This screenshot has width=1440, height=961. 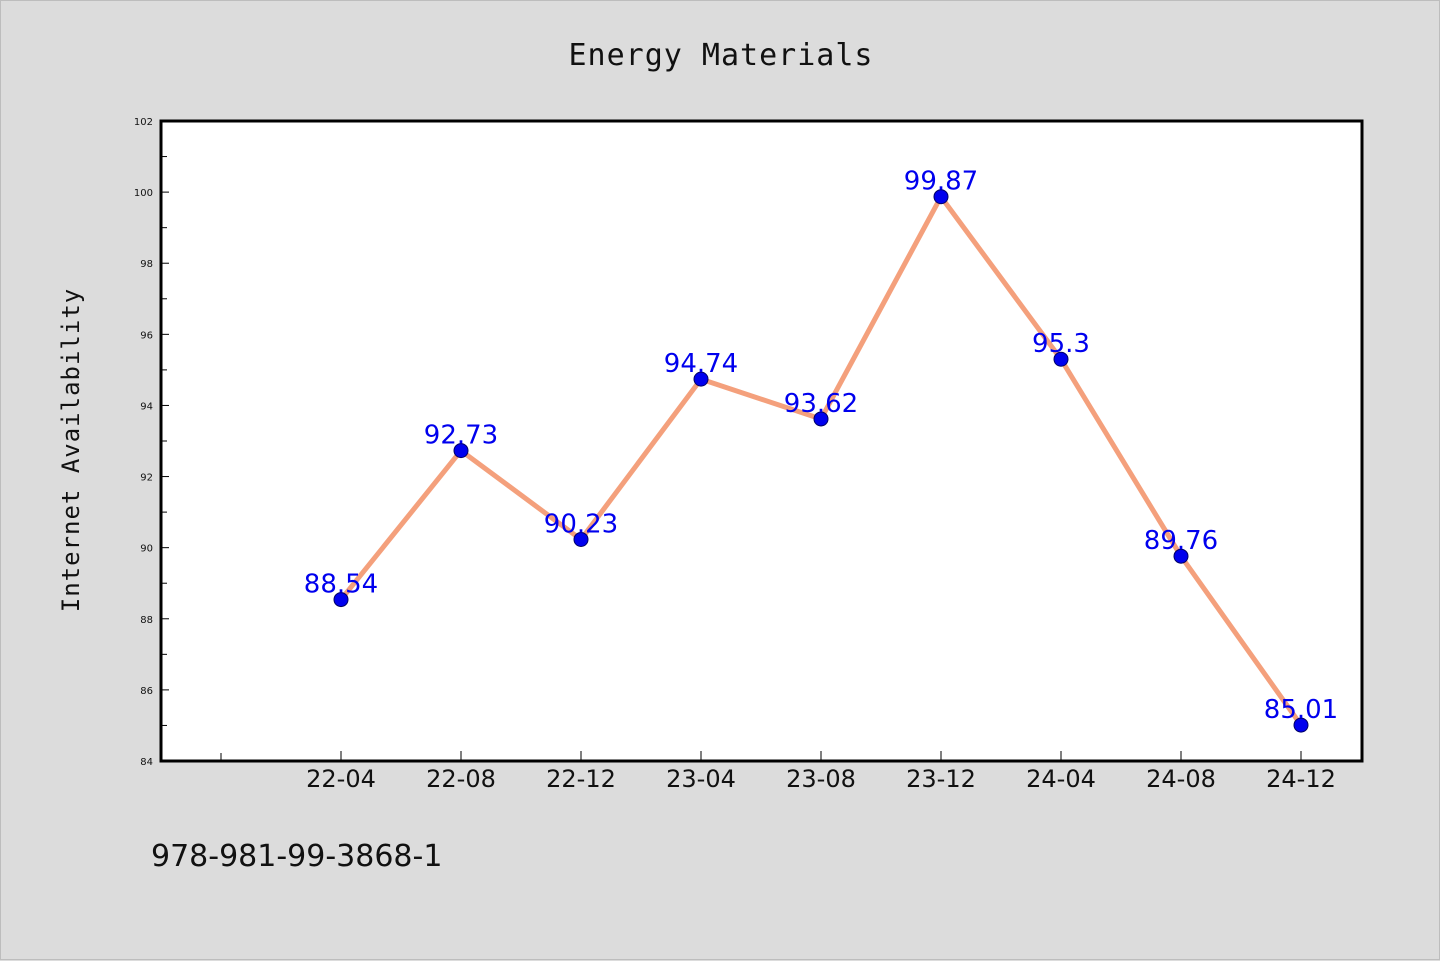 What do you see at coordinates (941, 779) in the screenshot?
I see `x-tick-label: 23-12` at bounding box center [941, 779].